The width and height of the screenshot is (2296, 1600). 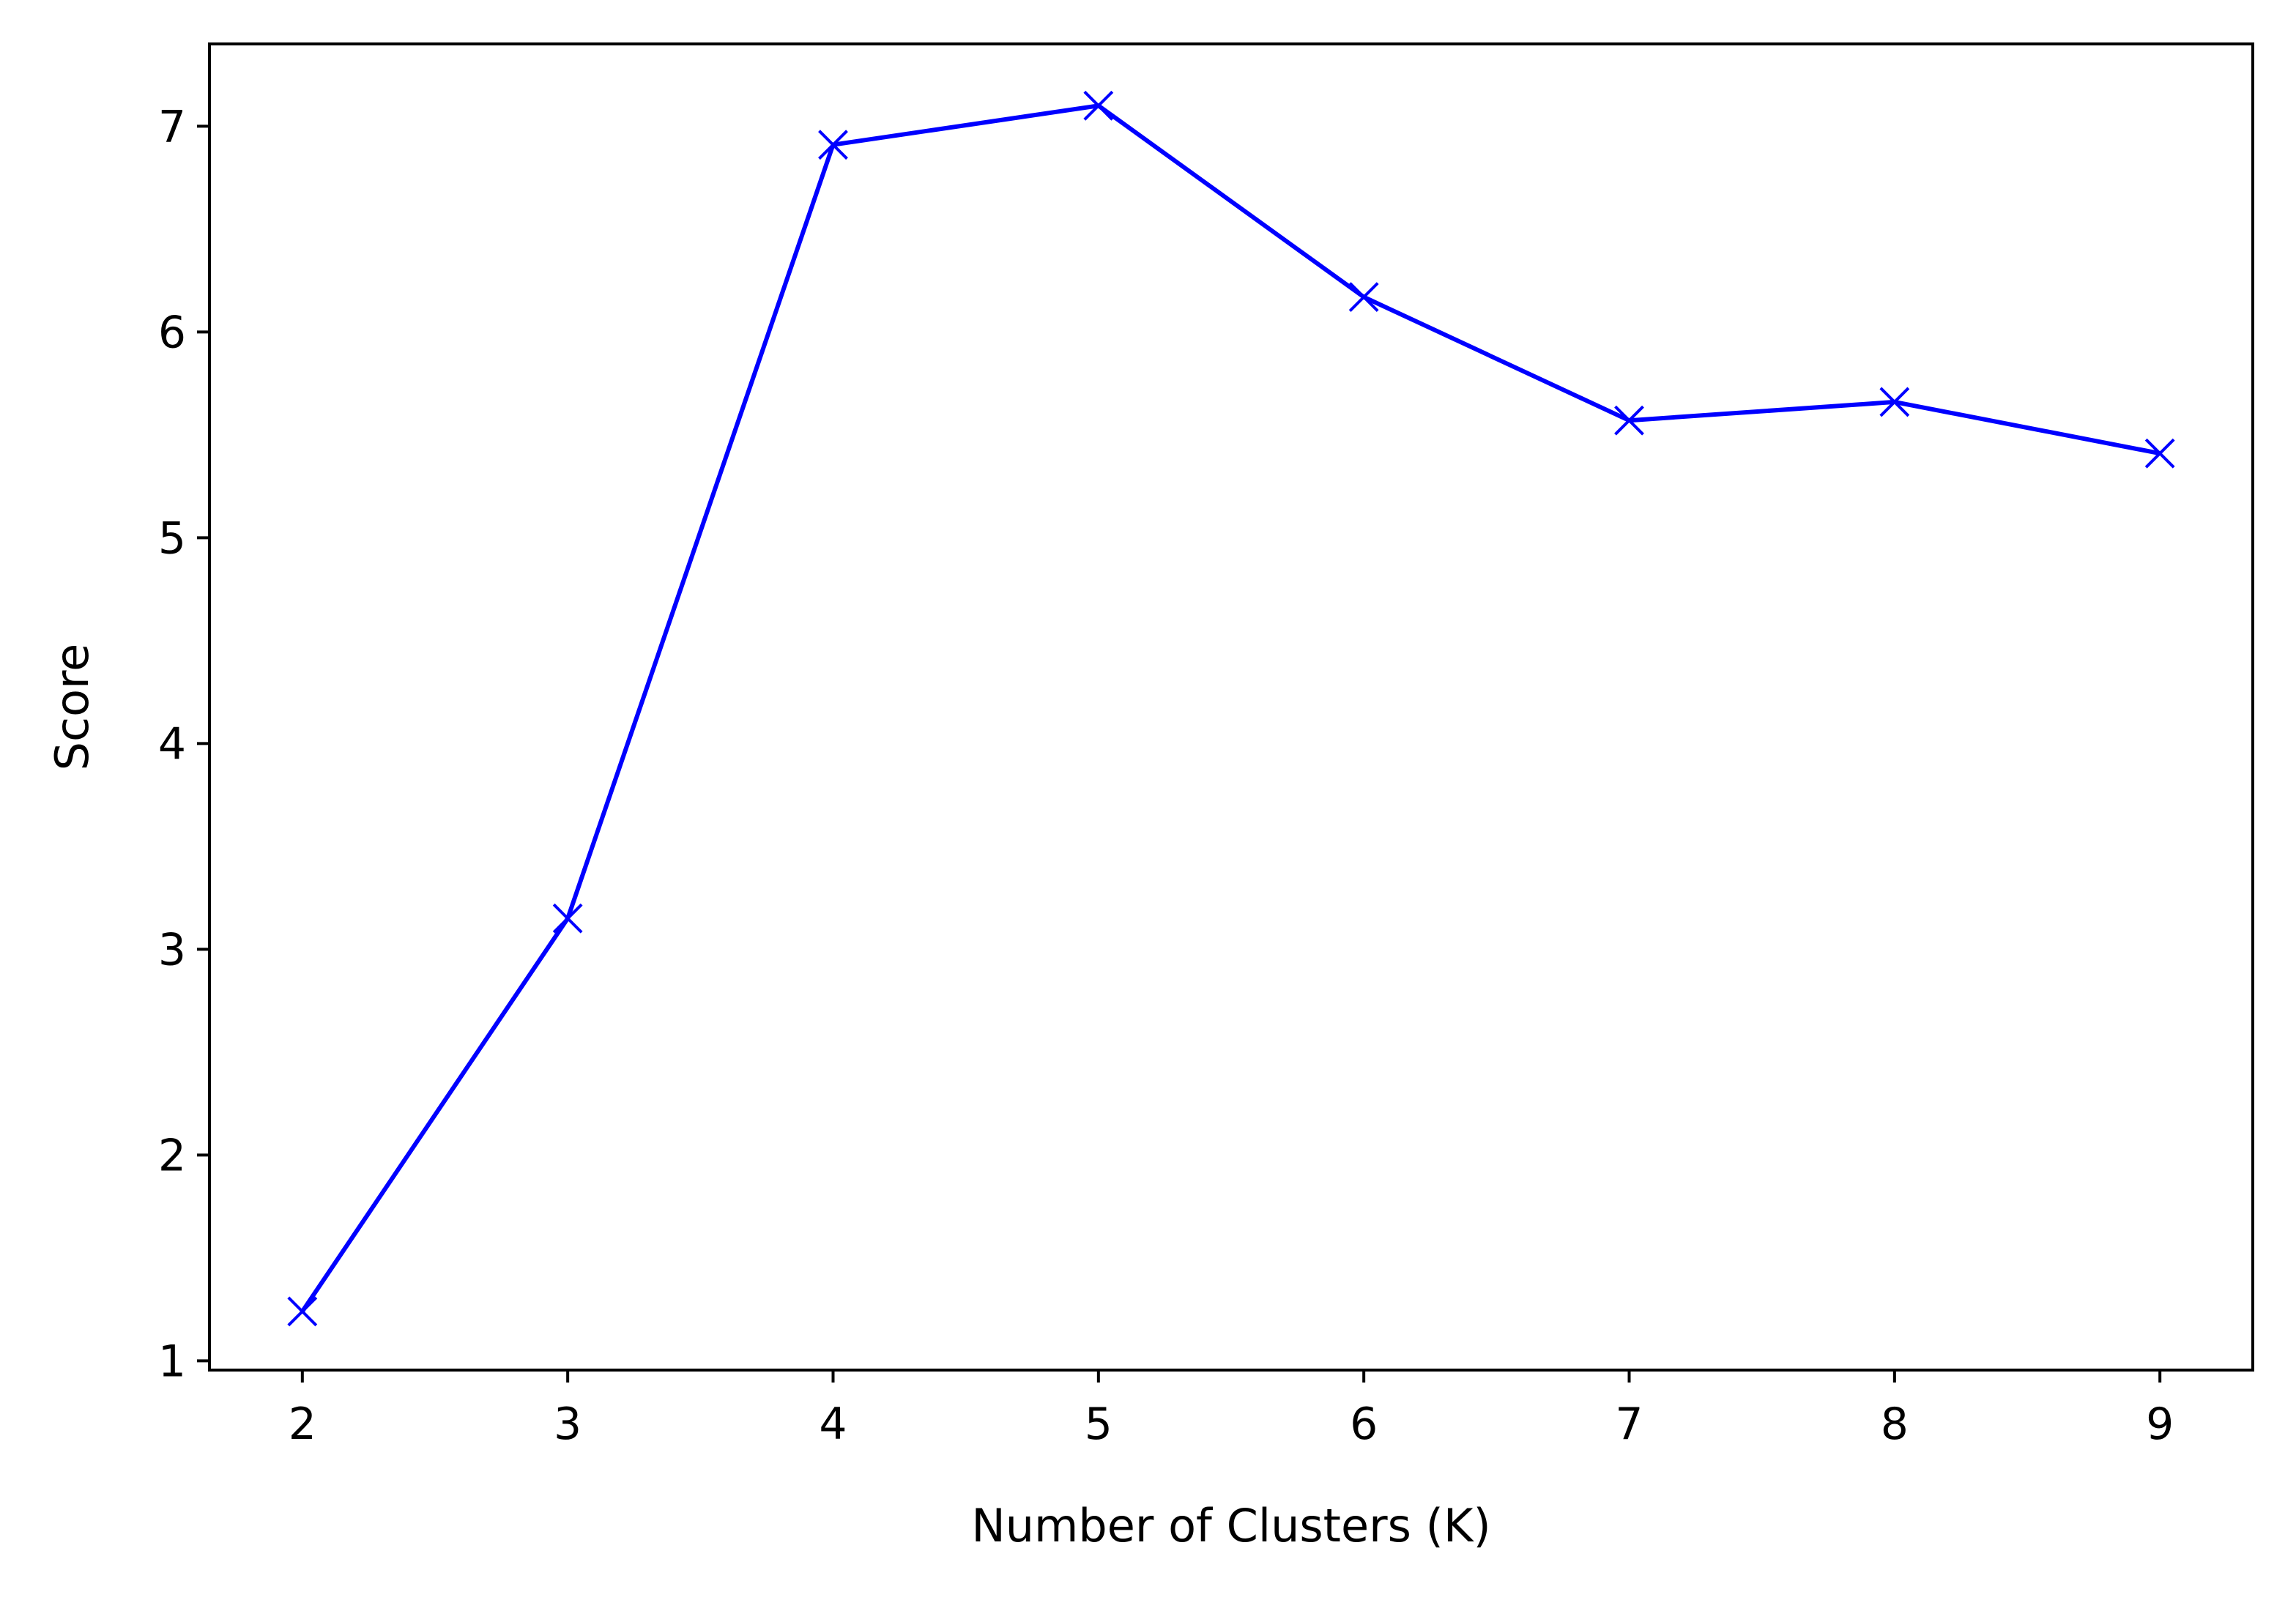 What do you see at coordinates (833, 1424) in the screenshot?
I see `x-tick-label: 4` at bounding box center [833, 1424].